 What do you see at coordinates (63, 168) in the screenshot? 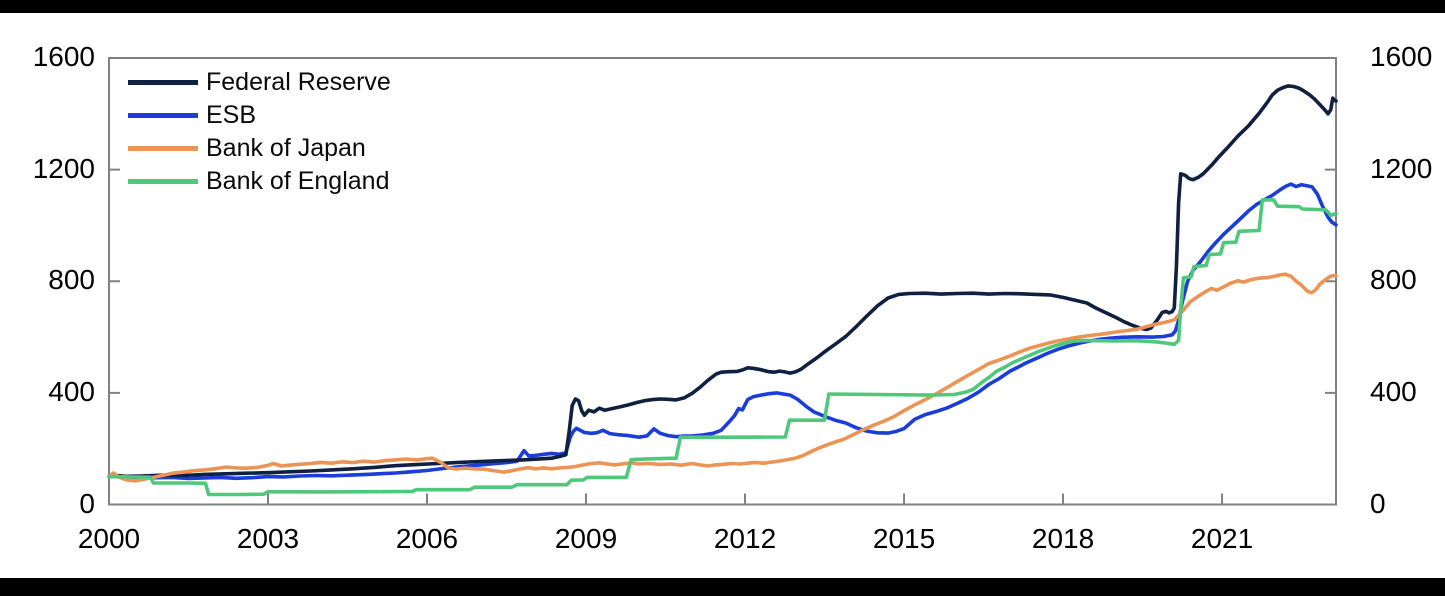
I see `y-axis-label-left-1200: 1200` at bounding box center [63, 168].